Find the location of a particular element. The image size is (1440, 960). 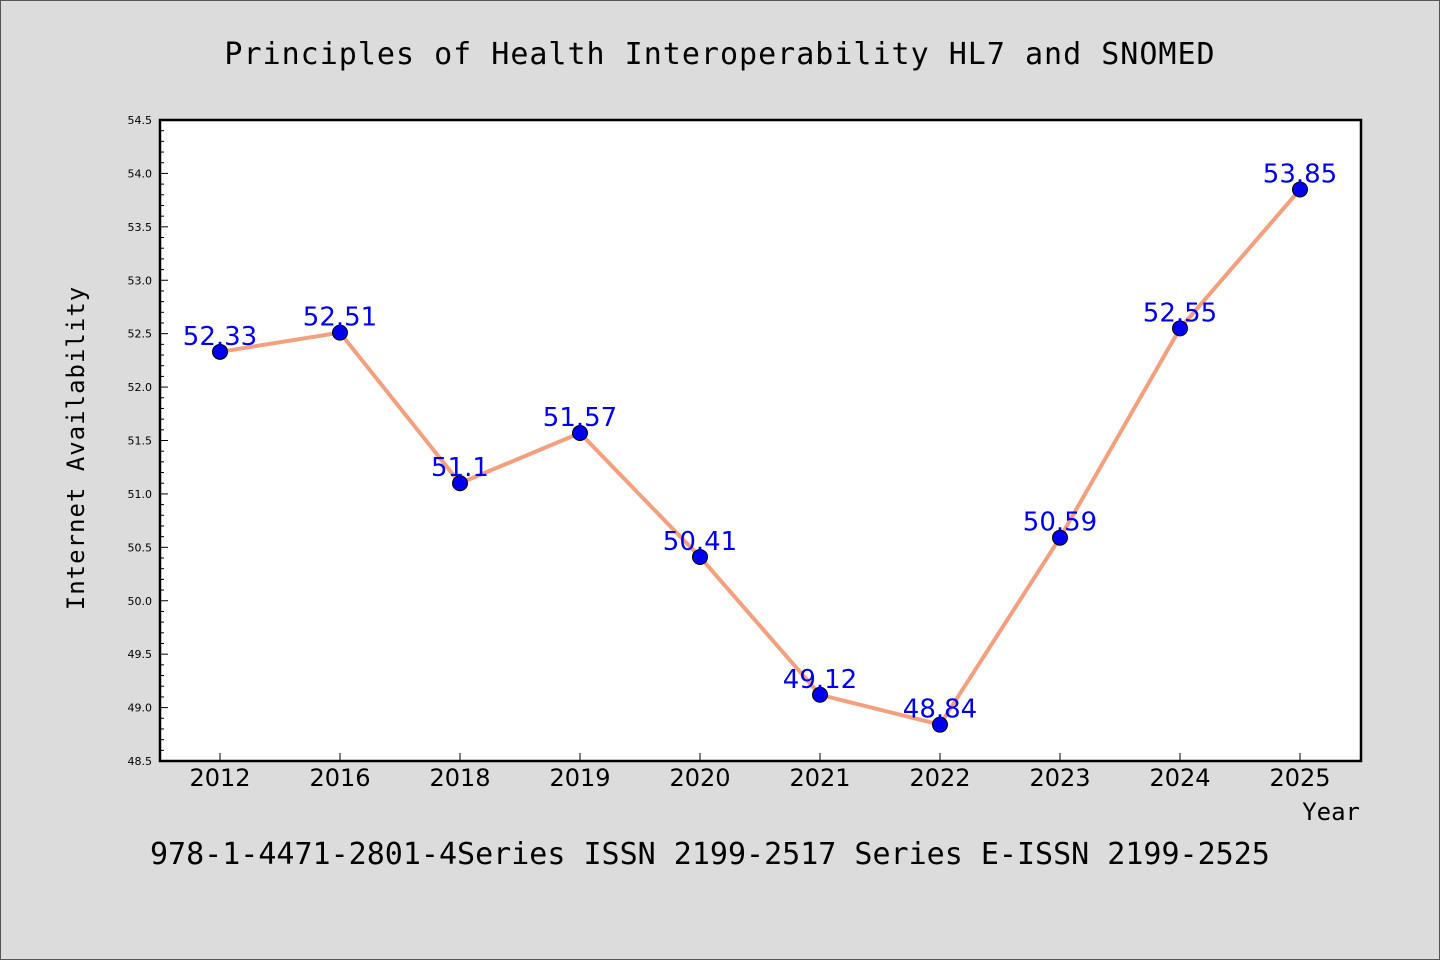

y-tick-label: 52.0 is located at coordinates (140, 387).